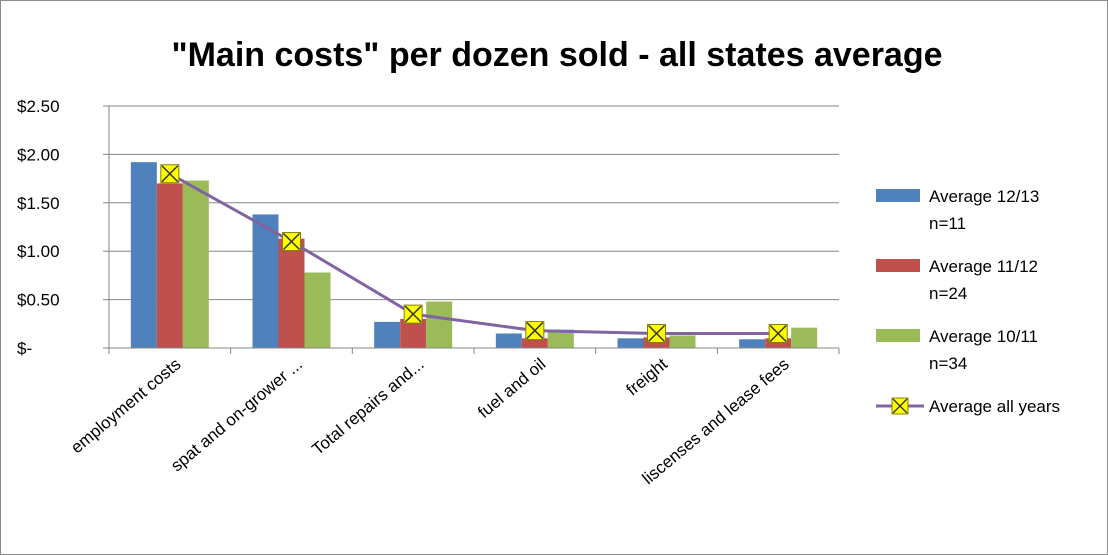  What do you see at coordinates (948, 293) in the screenshot?
I see `legend-label: n=24` at bounding box center [948, 293].